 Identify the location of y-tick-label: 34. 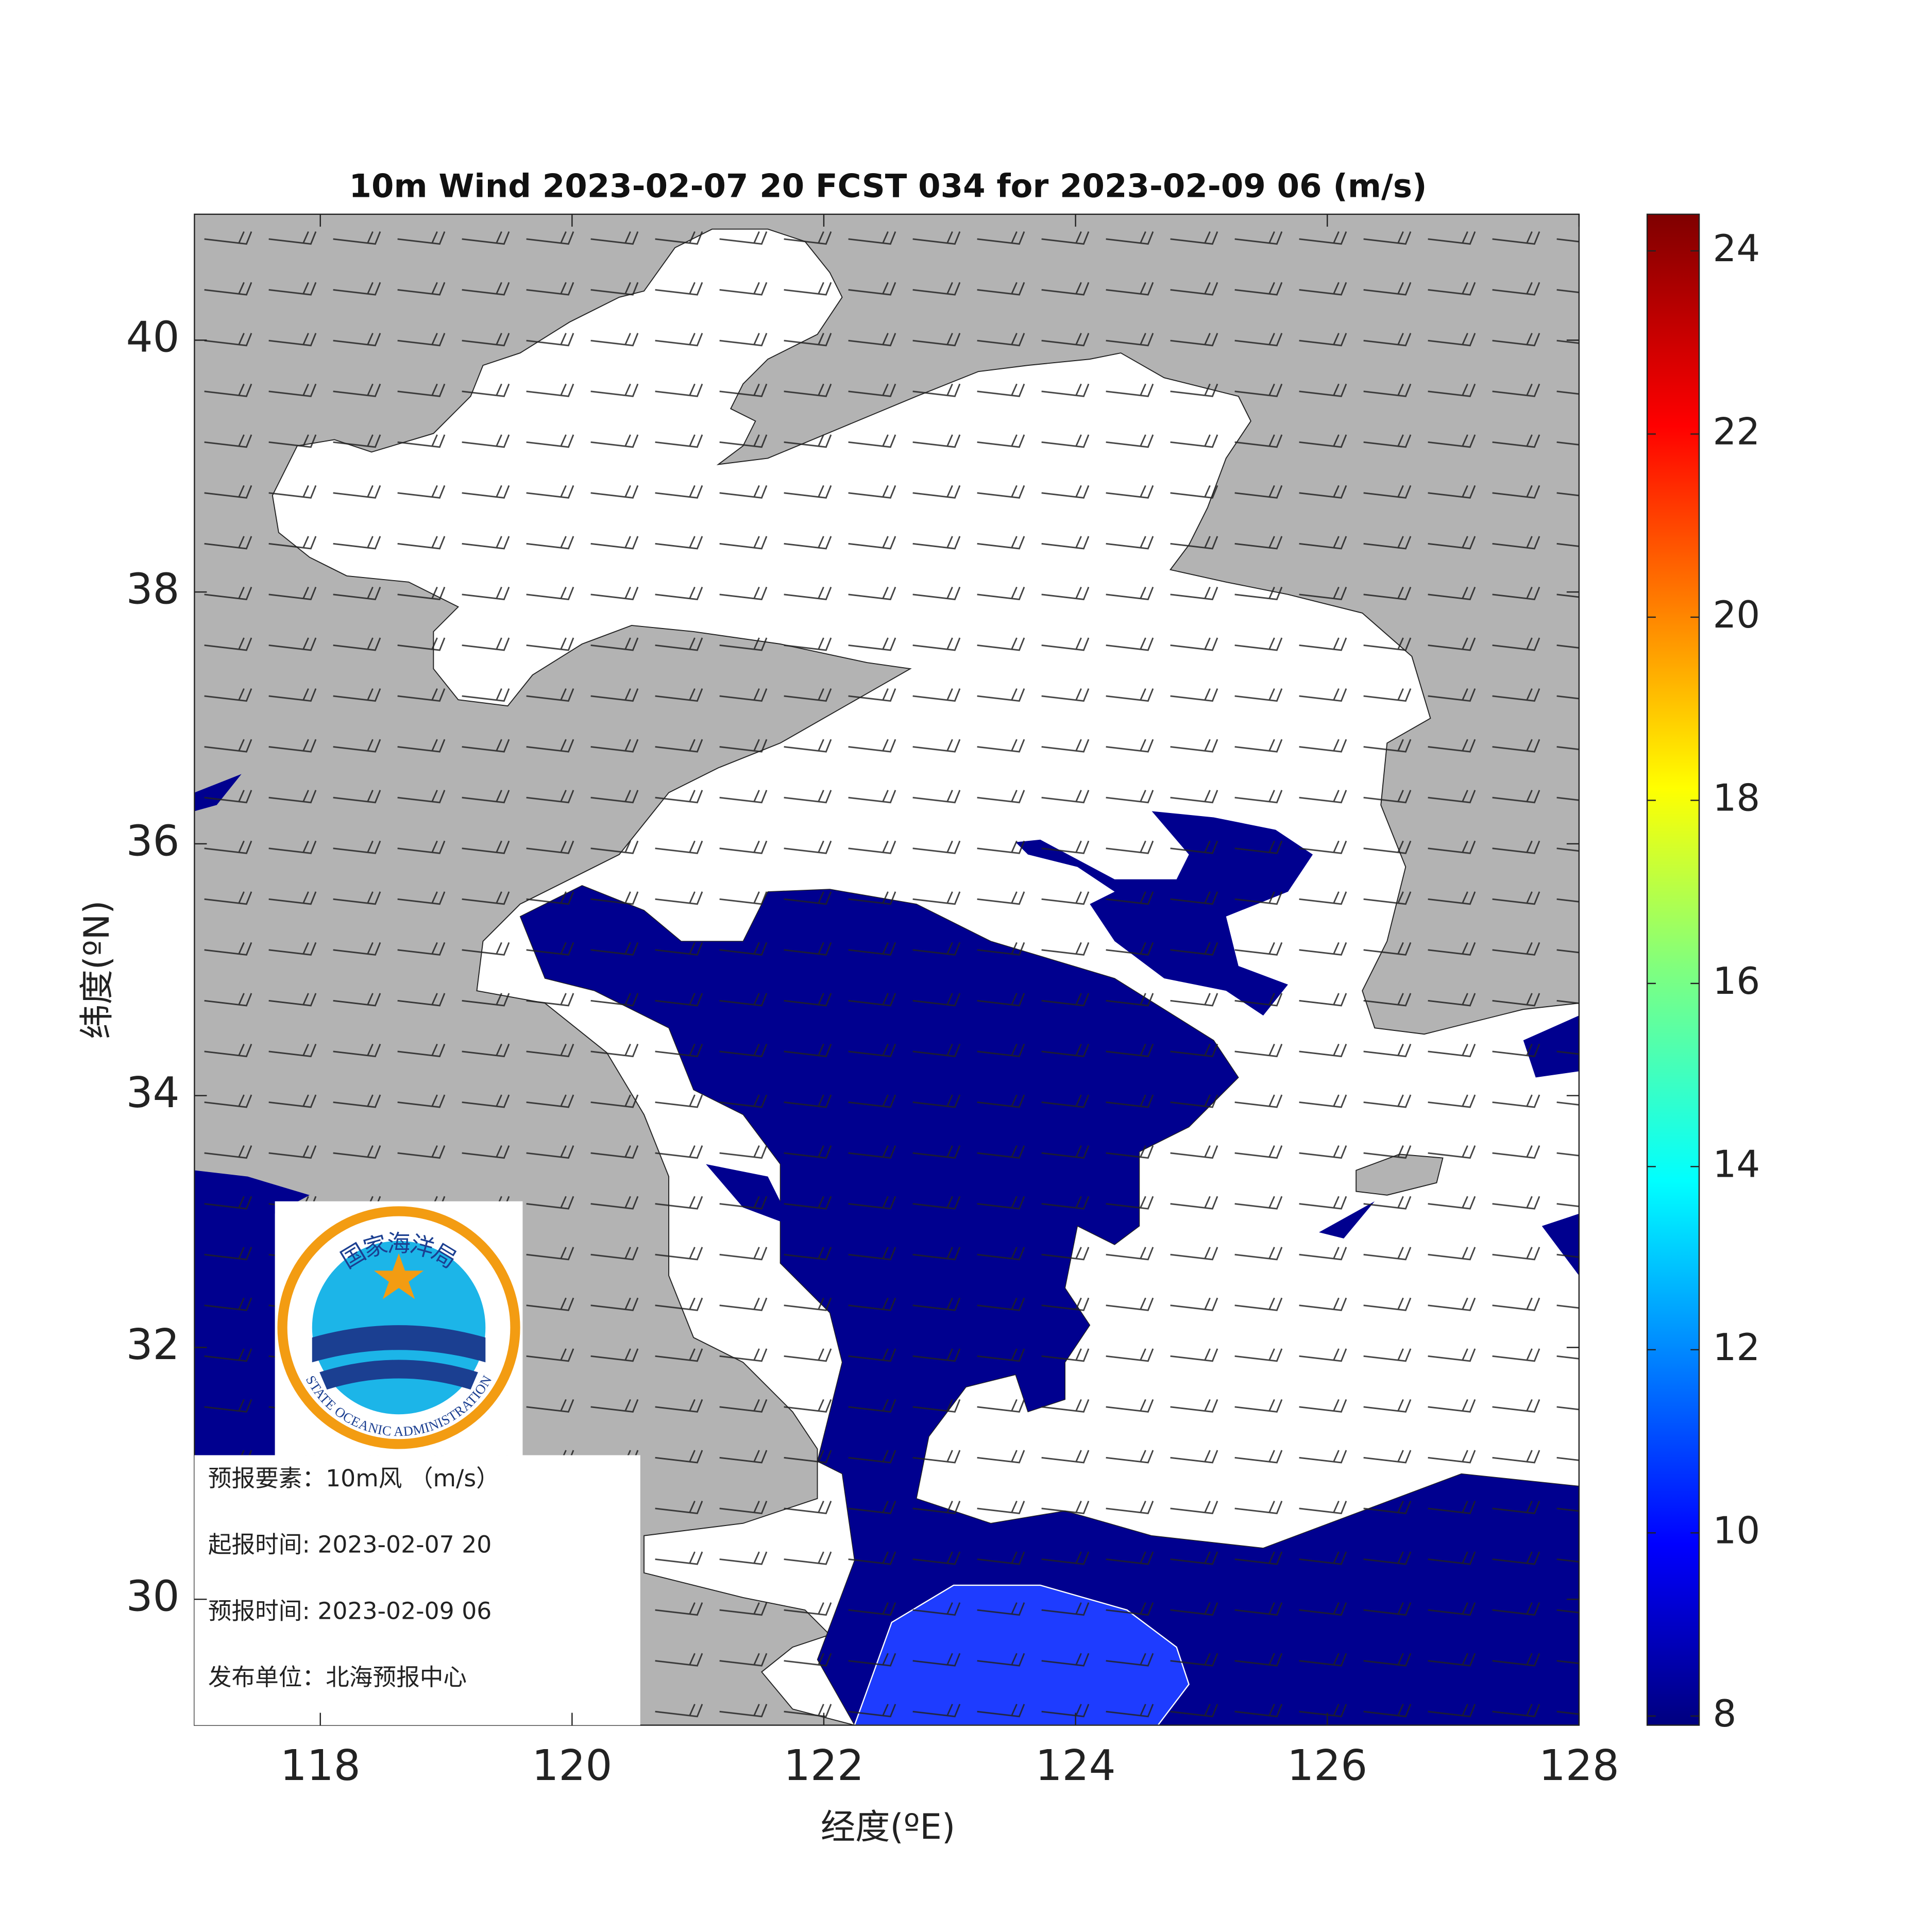
(153, 1093).